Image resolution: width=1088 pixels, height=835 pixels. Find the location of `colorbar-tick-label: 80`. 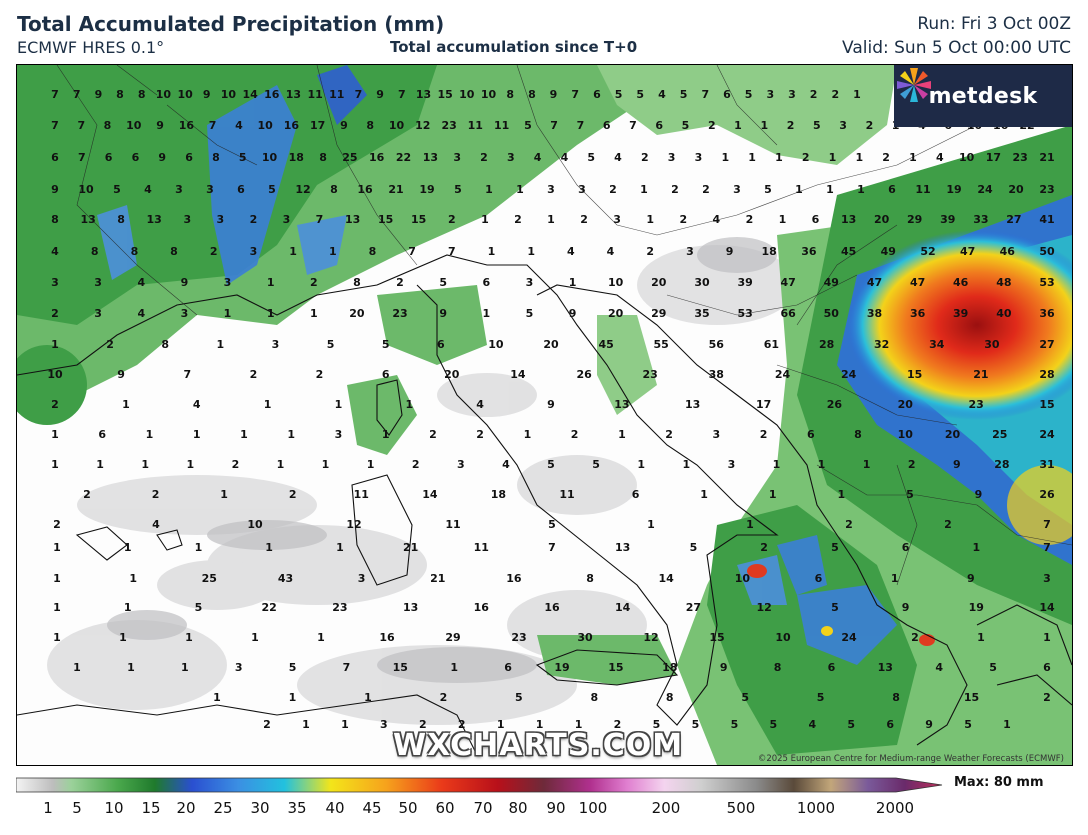

colorbar-tick-label: 80 is located at coordinates (518, 808).